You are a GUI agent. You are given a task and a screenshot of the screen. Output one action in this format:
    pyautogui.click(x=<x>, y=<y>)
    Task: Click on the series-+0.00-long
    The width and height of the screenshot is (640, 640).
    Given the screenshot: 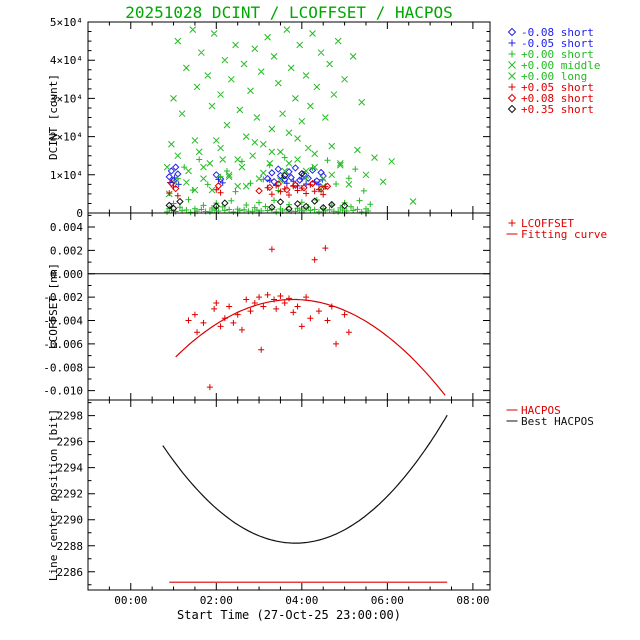 What is the action you would take?
    pyautogui.click(x=291, y=170)
    